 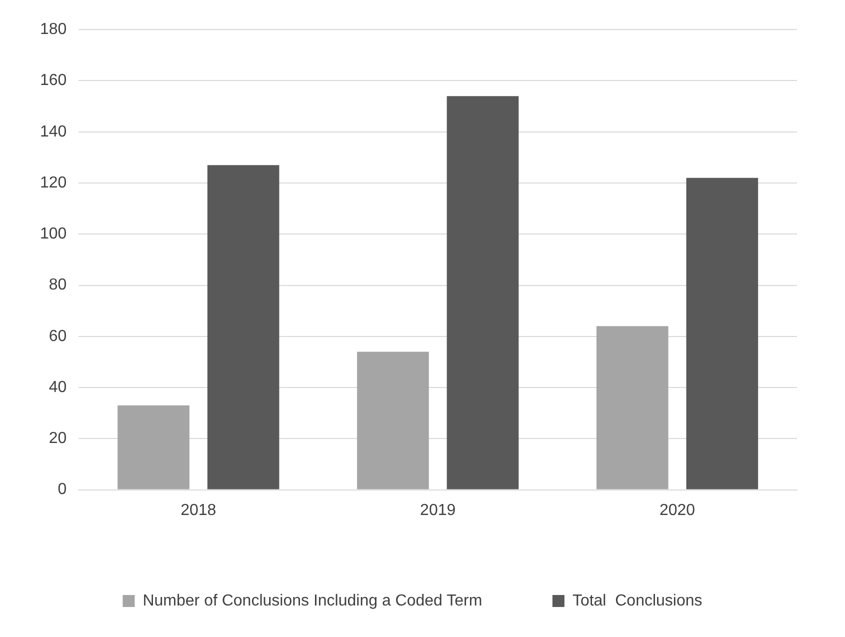 What do you see at coordinates (57, 336) in the screenshot?
I see `y-tick-label: 60` at bounding box center [57, 336].